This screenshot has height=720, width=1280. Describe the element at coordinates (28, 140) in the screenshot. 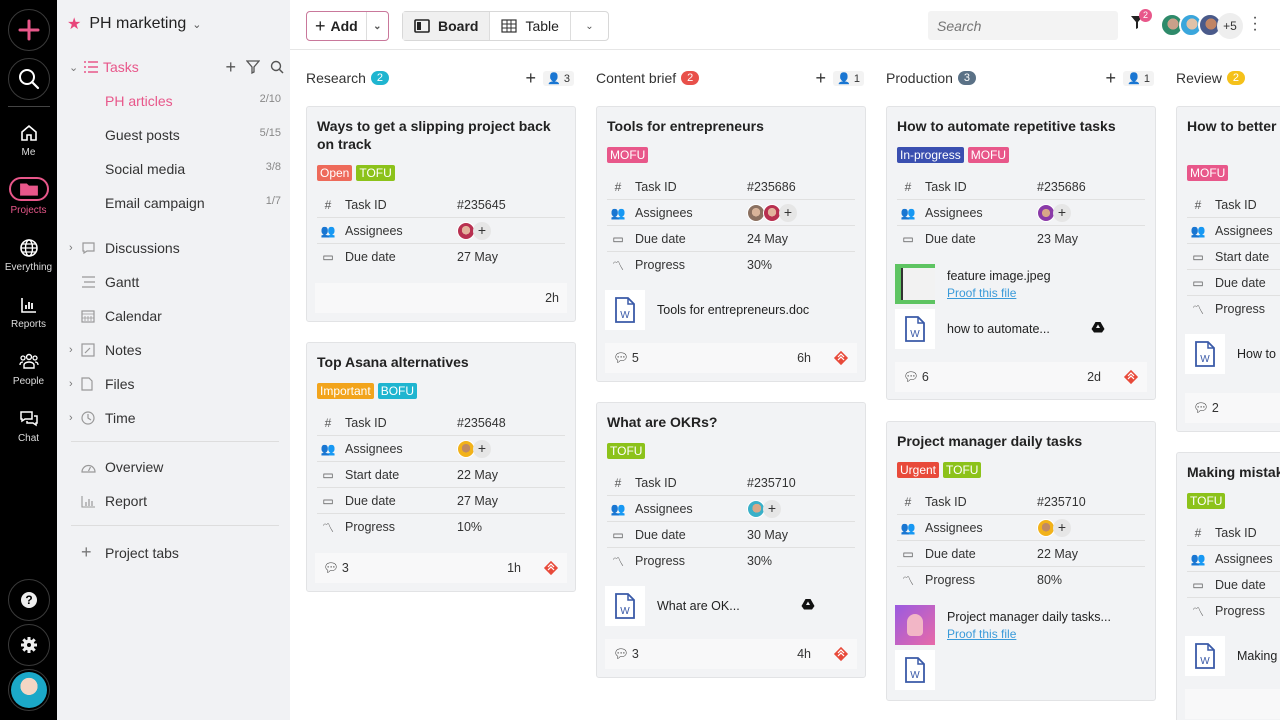

I see `rail-item-me: Me` at that location.